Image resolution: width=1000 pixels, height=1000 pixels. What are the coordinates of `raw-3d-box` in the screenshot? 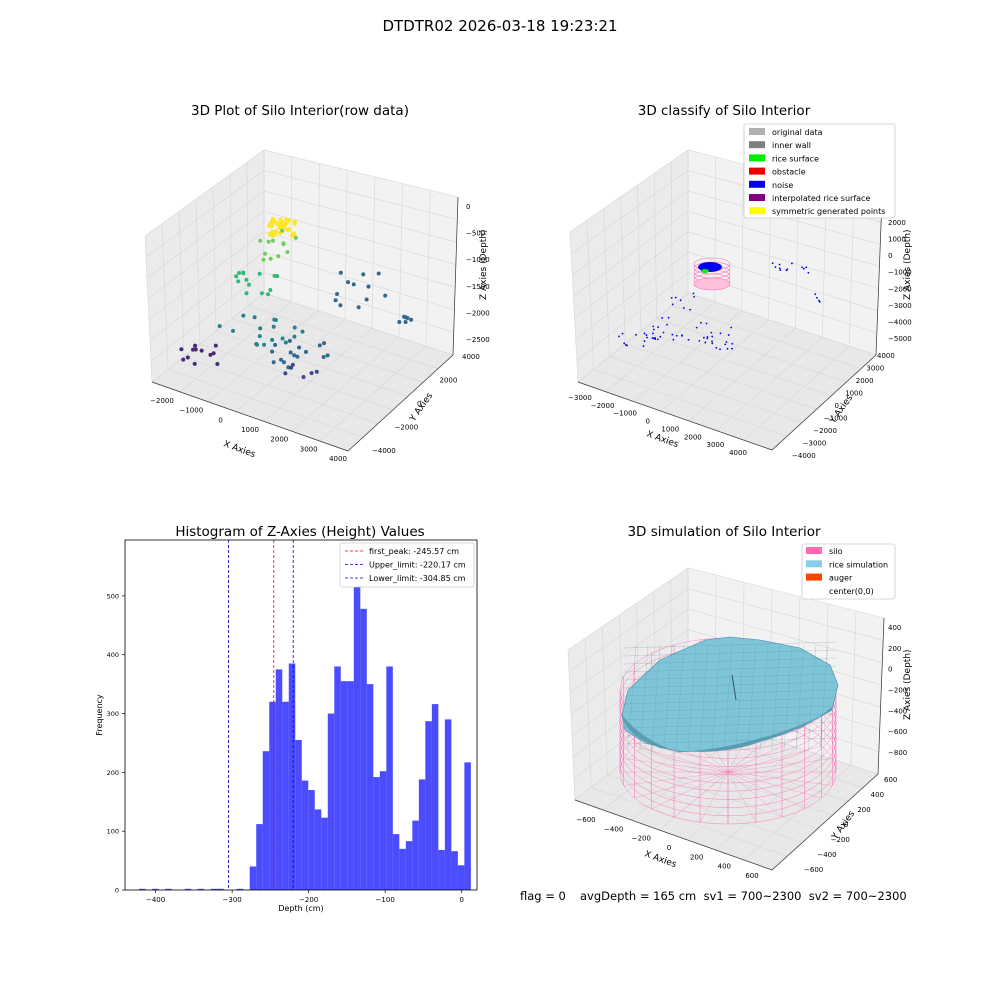 It's located at (301, 300).